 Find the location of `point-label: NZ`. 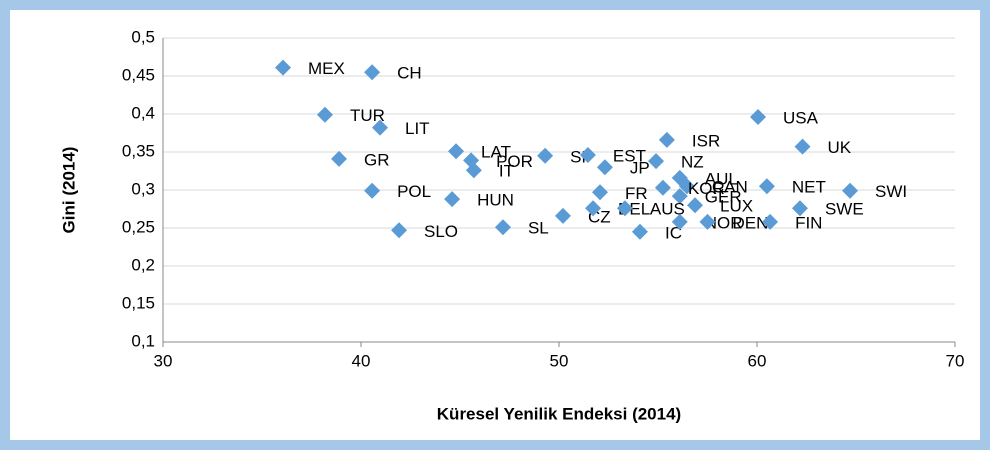

point-label: NZ is located at coordinates (692, 162).